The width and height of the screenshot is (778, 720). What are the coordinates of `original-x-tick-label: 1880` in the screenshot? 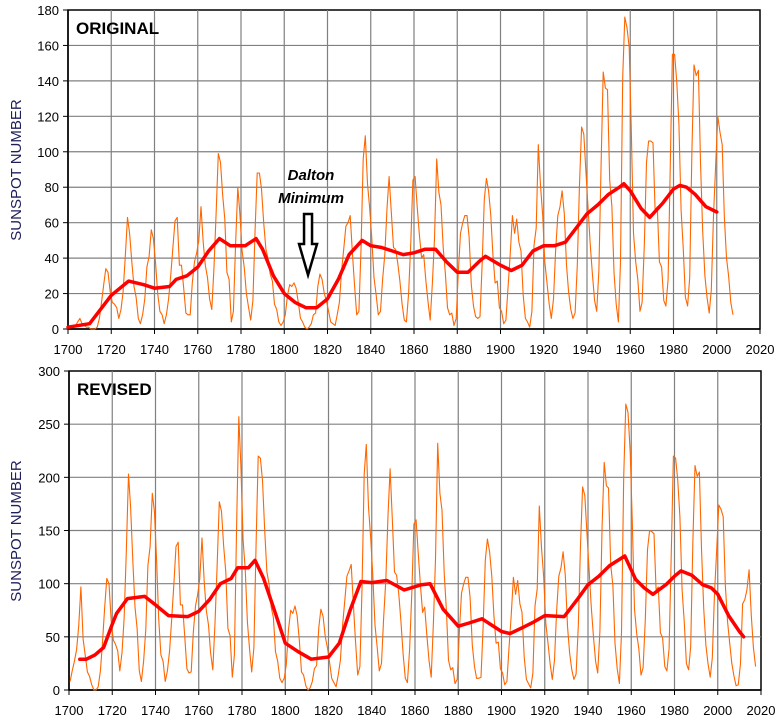 It's located at (457, 349).